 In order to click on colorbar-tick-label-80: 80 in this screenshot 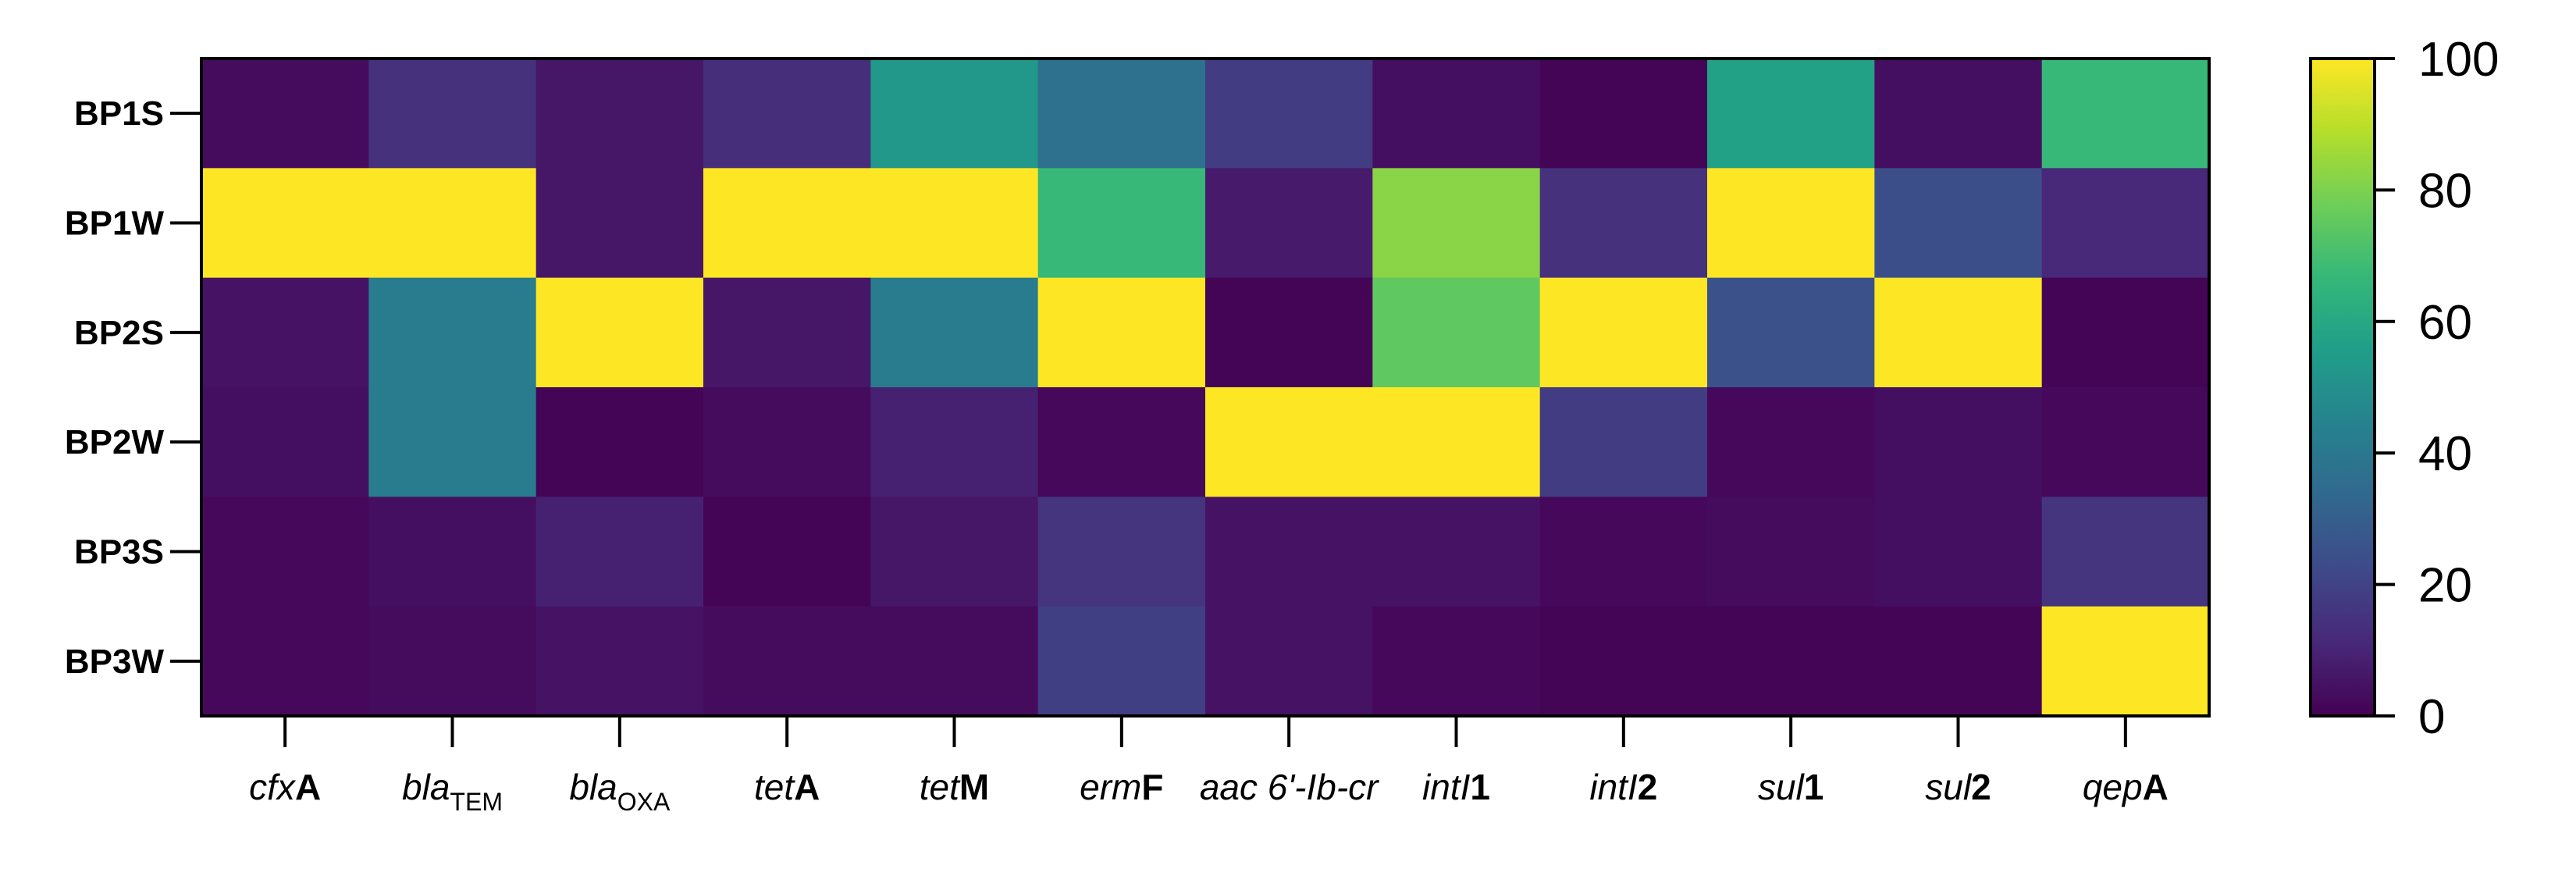, I will do `click(2445, 191)`.